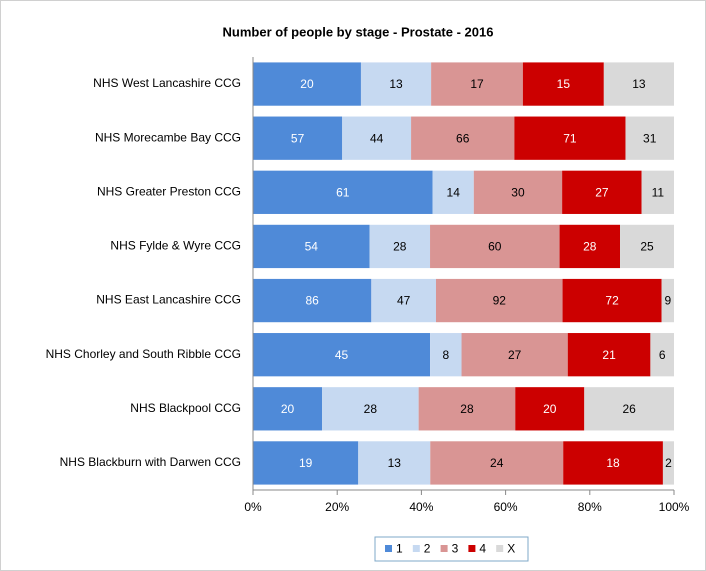  I want to click on category-label: NHS Blackpool CCG, so click(185, 408).